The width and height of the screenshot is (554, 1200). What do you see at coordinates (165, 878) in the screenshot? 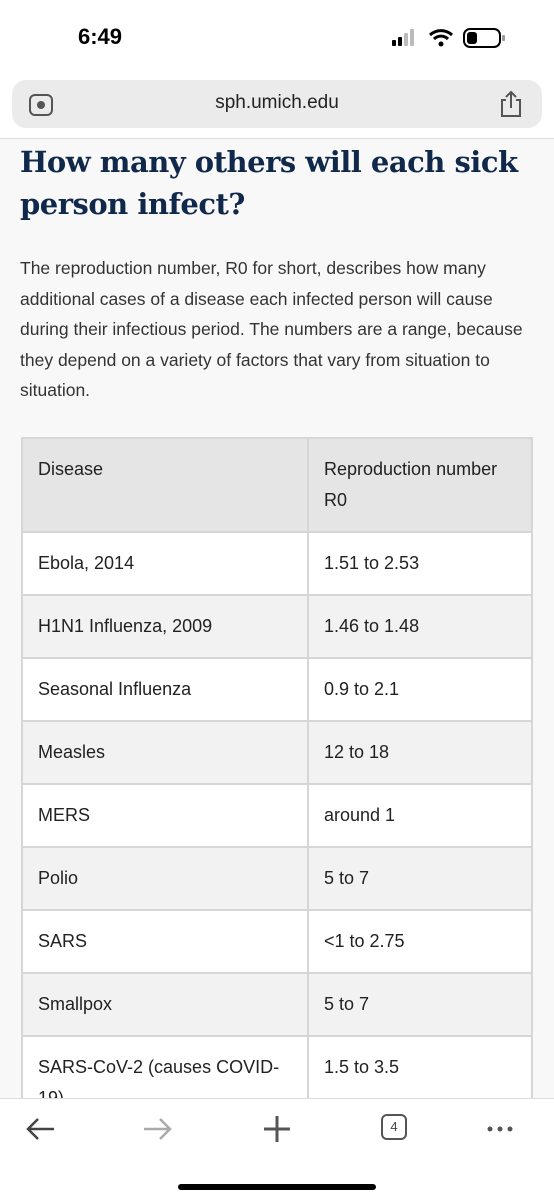
I see `table-cell: Polio` at bounding box center [165, 878].